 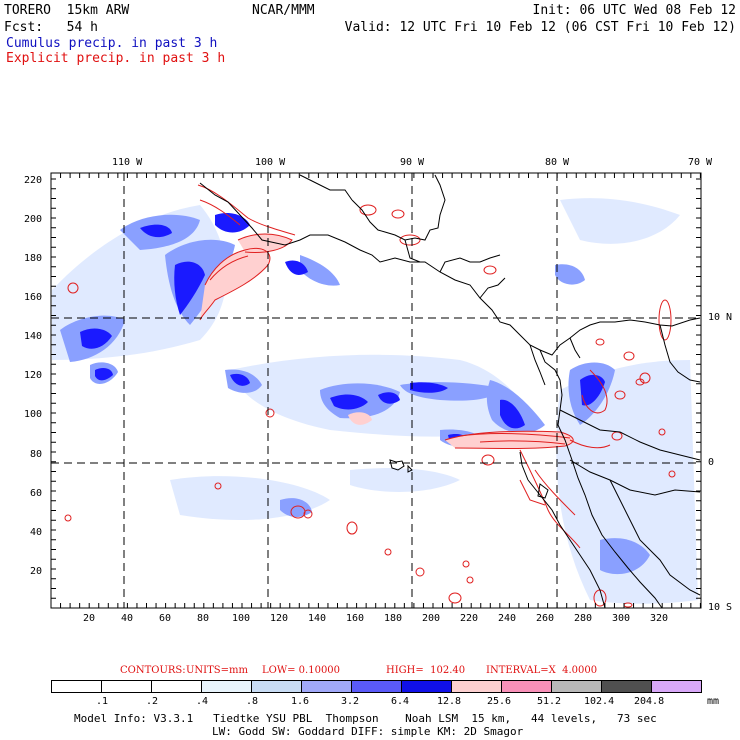 I want to click on lon-label-110w: 110 W, so click(x=127, y=162).